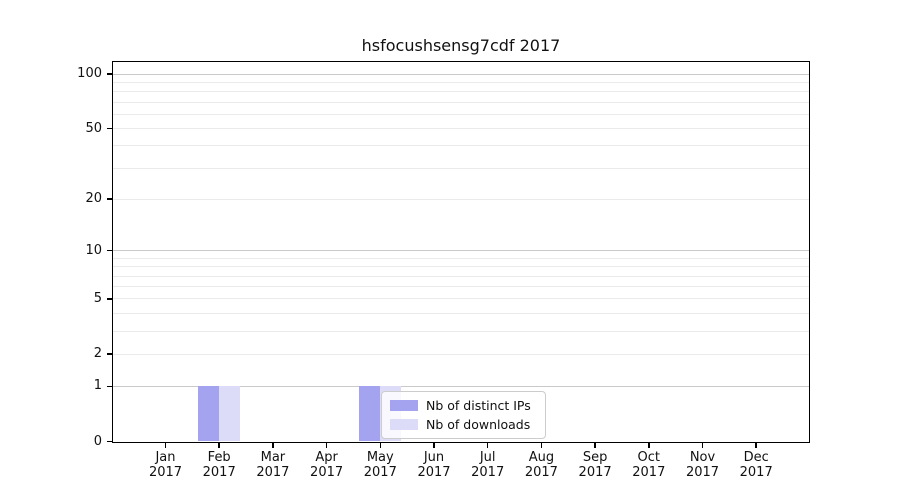  Describe the element at coordinates (541, 465) in the screenshot. I see `x-axis-tick-label: Aug 2017` at that location.